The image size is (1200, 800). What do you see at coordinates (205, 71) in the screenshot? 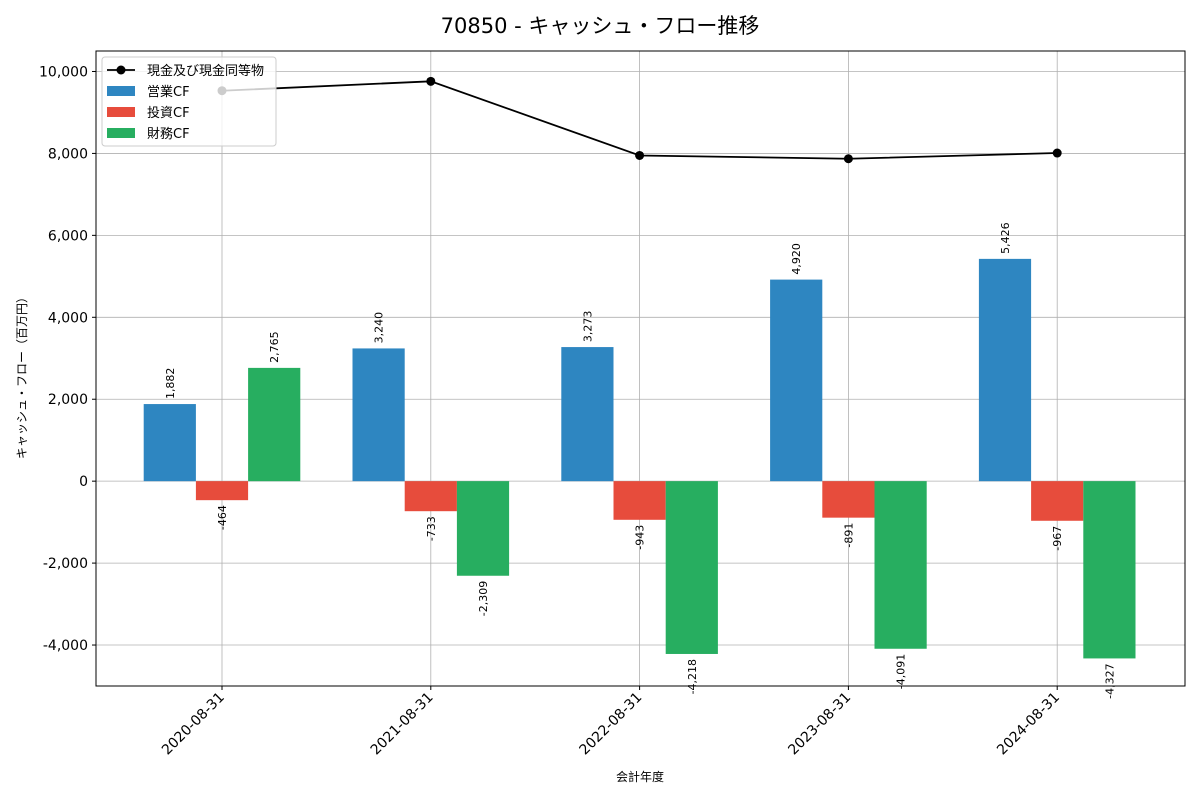
I see `legend-label: 現金及び現金同等物` at bounding box center [205, 71].